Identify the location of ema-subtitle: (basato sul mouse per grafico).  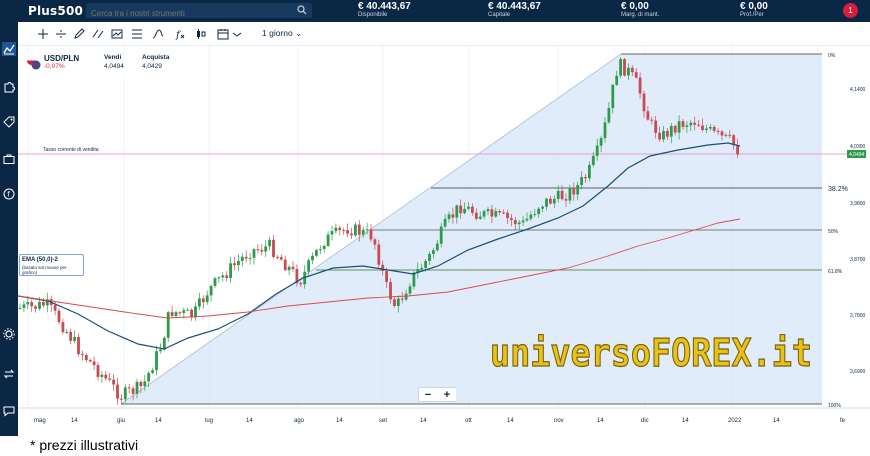
(44, 270).